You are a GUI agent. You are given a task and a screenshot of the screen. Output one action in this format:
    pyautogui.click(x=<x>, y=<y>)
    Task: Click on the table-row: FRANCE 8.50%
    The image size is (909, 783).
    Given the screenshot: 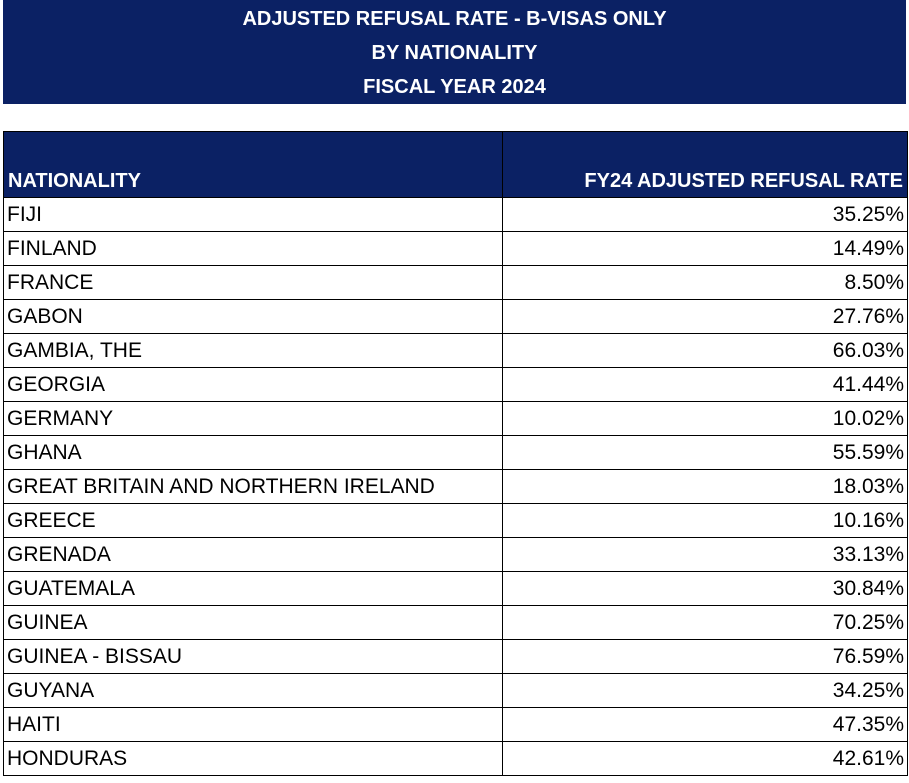 What is the action you would take?
    pyautogui.click(x=455, y=282)
    